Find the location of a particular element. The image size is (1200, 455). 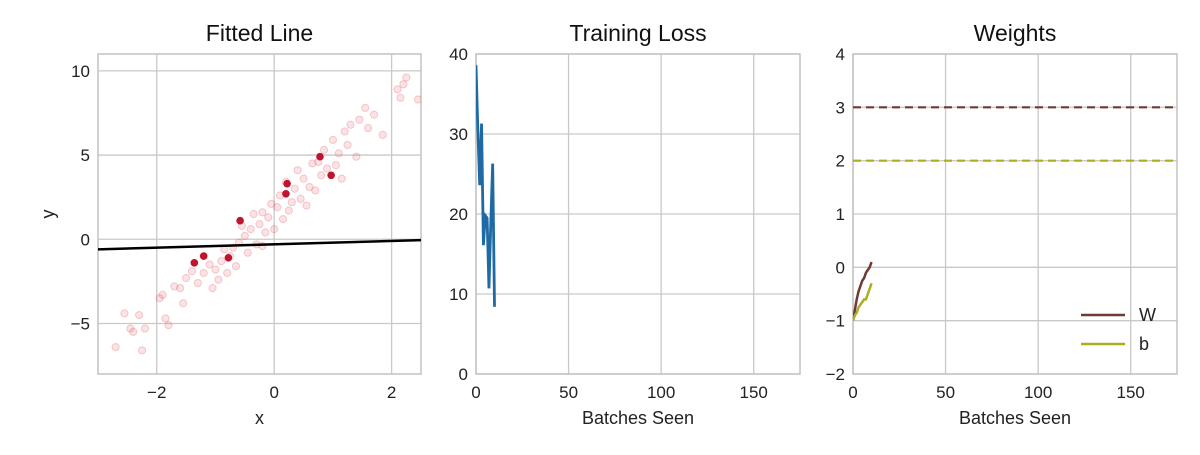

x-tick-label: 2 is located at coordinates (391, 392).